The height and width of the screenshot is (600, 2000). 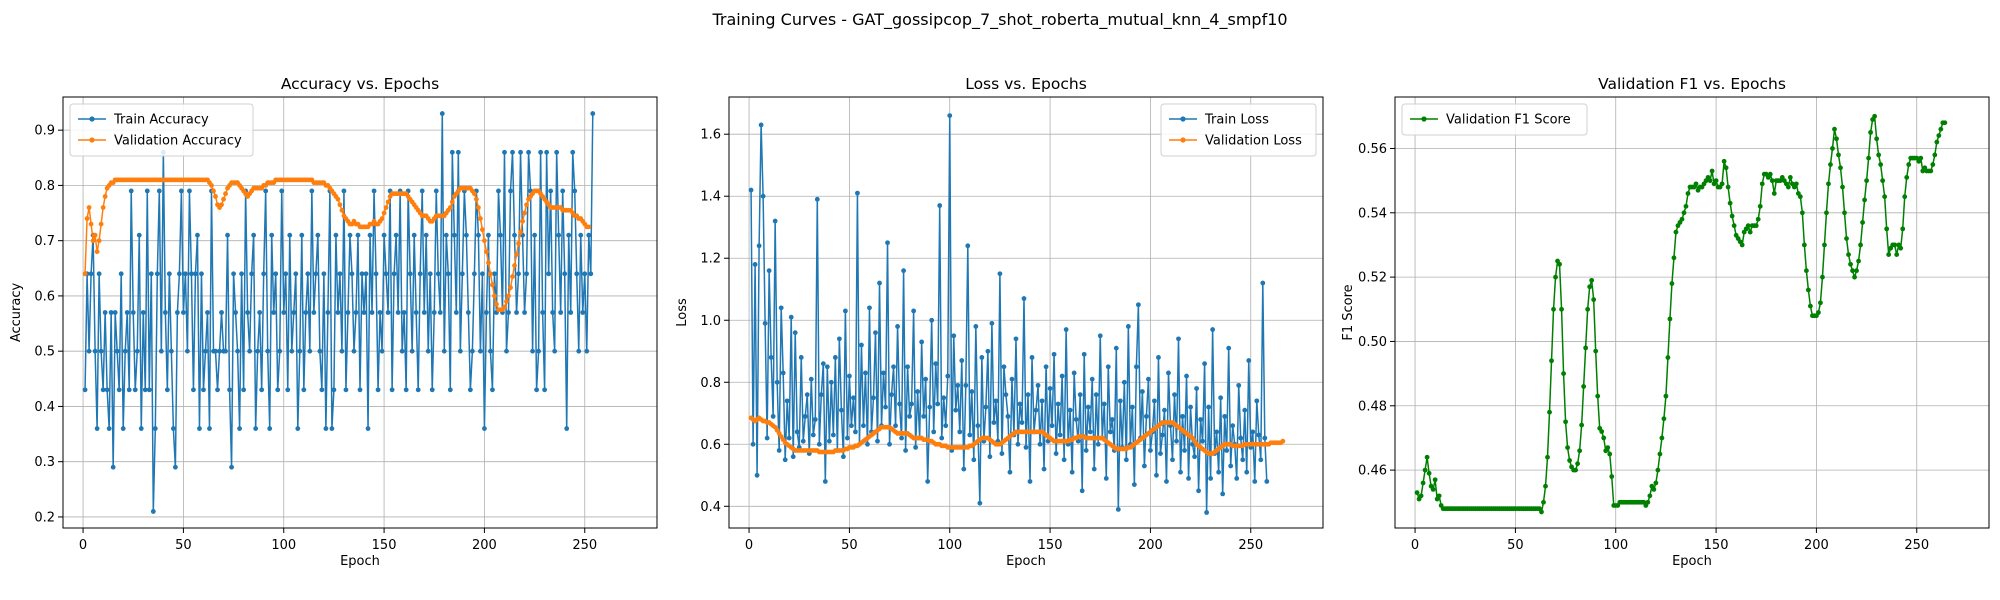 What do you see at coordinates (1238, 130) in the screenshot?
I see `legend: Train Loss Validation Loss` at bounding box center [1238, 130].